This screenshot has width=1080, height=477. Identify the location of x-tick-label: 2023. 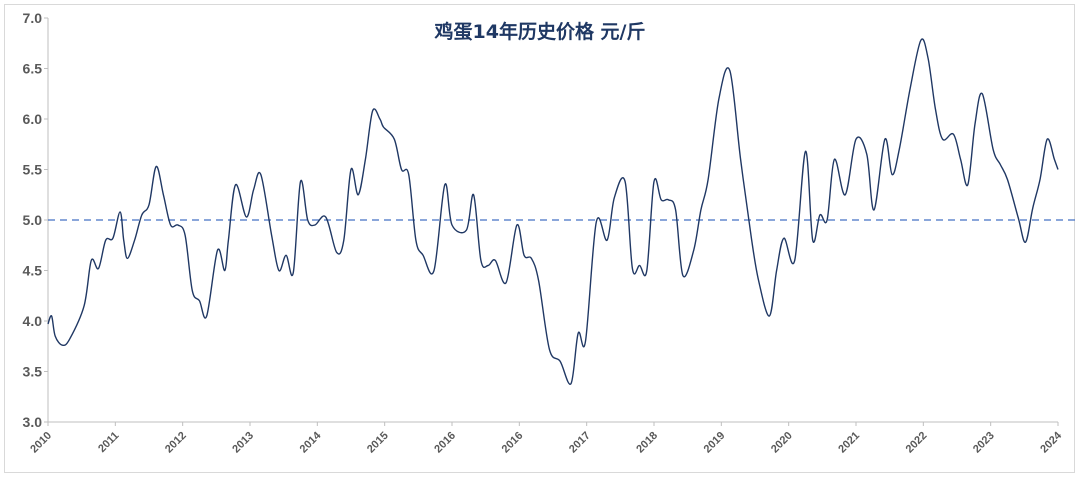
(984, 443).